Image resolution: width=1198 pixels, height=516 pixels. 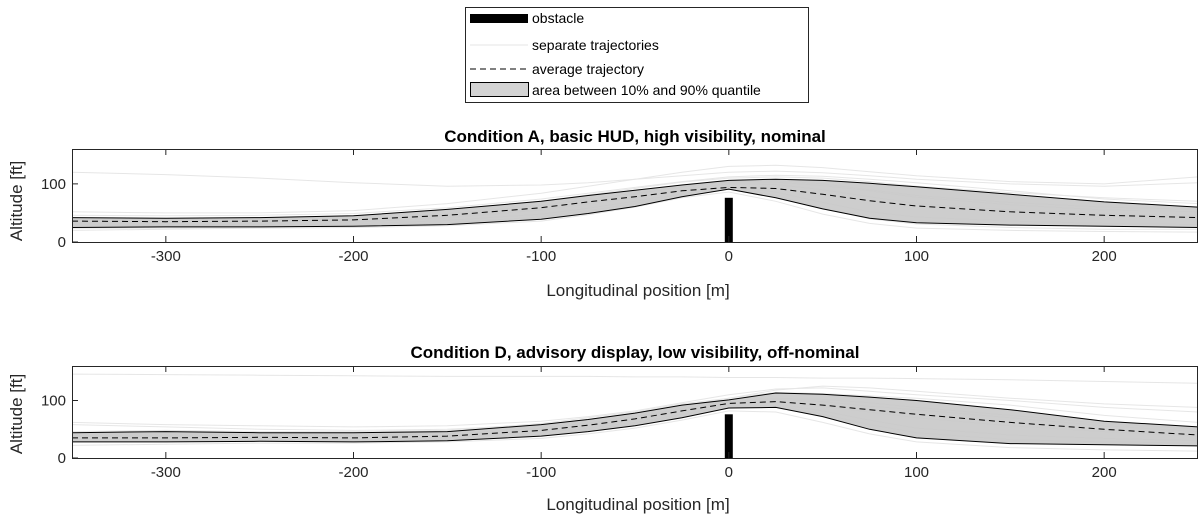 What do you see at coordinates (595, 45) in the screenshot?
I see `legend-separate-label: separate trajectories` at bounding box center [595, 45].